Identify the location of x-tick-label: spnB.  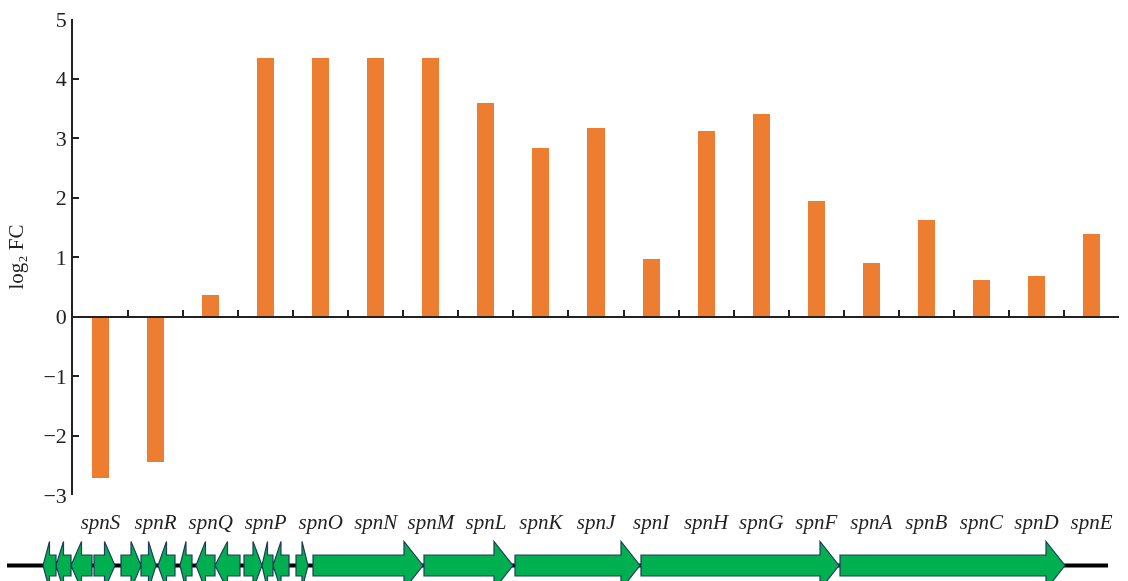
(926, 522).